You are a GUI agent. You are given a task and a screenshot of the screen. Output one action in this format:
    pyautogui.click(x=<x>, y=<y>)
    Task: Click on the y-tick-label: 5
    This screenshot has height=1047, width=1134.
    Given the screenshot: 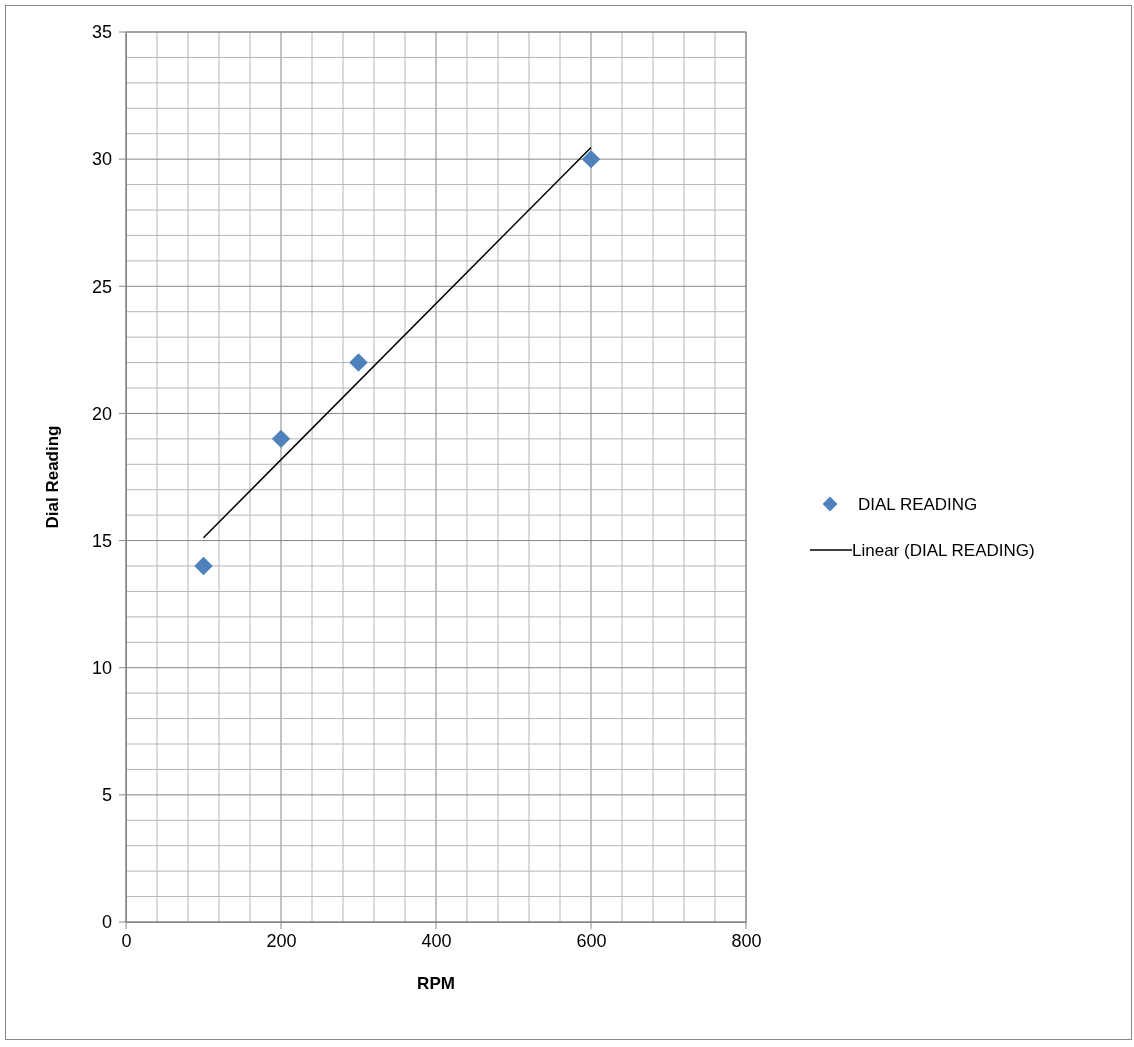 What is the action you would take?
    pyautogui.click(x=106, y=795)
    